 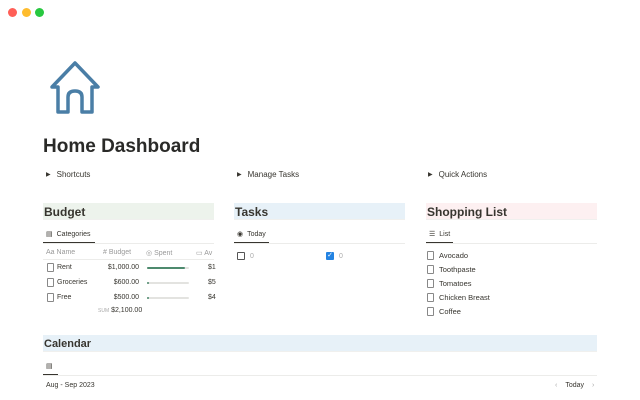 What do you see at coordinates (212, 297) in the screenshot?
I see `row-available: $4` at bounding box center [212, 297].